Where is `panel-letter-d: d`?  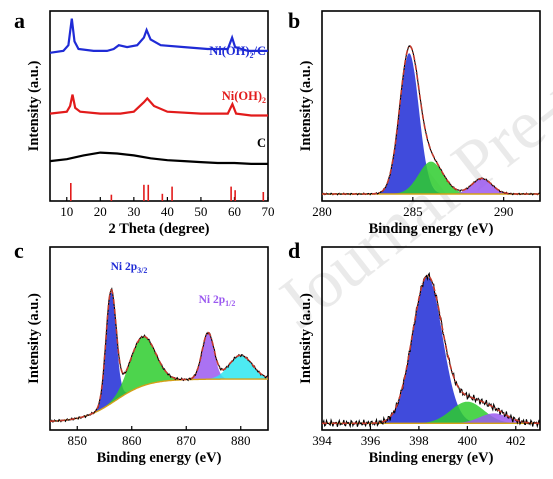
panel-letter-d: d is located at coordinates (294, 250).